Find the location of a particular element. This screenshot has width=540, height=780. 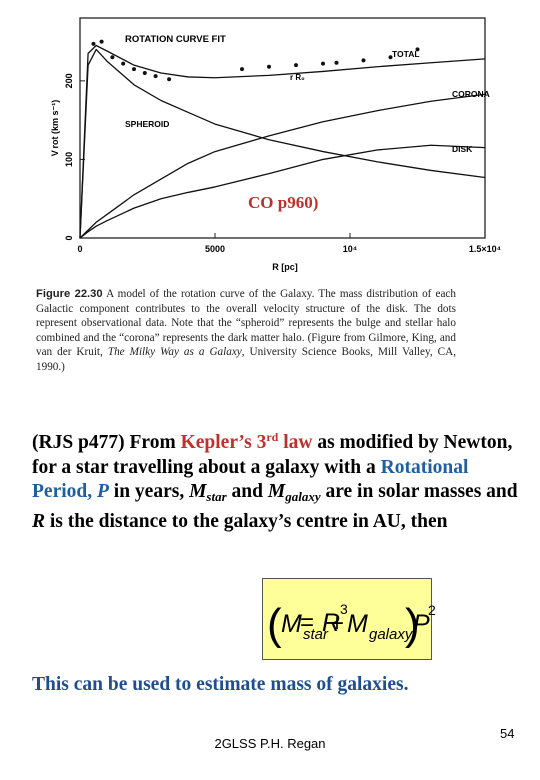

text: (RJS p477) From is located at coordinates (106, 442).